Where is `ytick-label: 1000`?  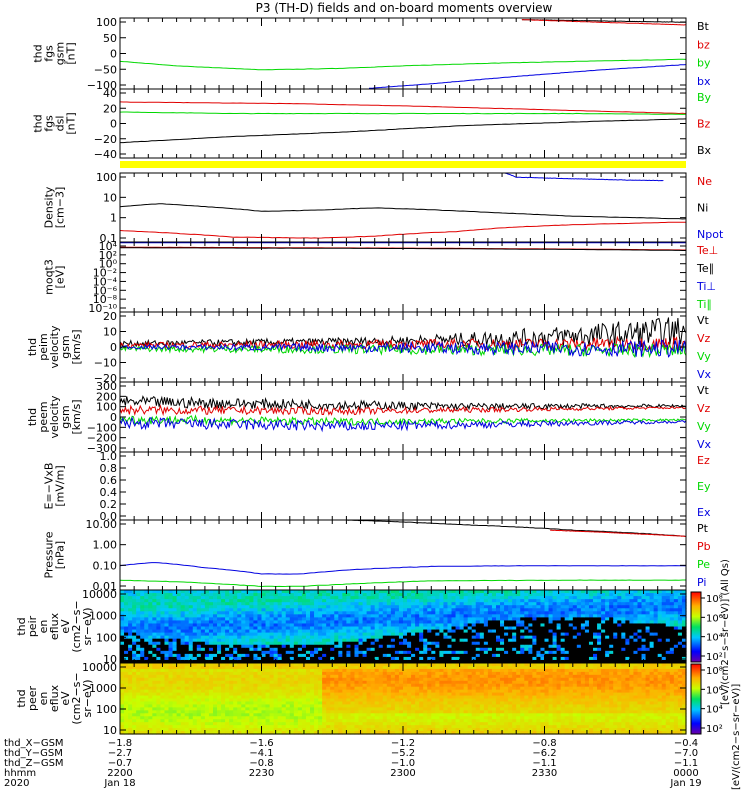
ytick-label: 1000 is located at coordinates (103, 688).